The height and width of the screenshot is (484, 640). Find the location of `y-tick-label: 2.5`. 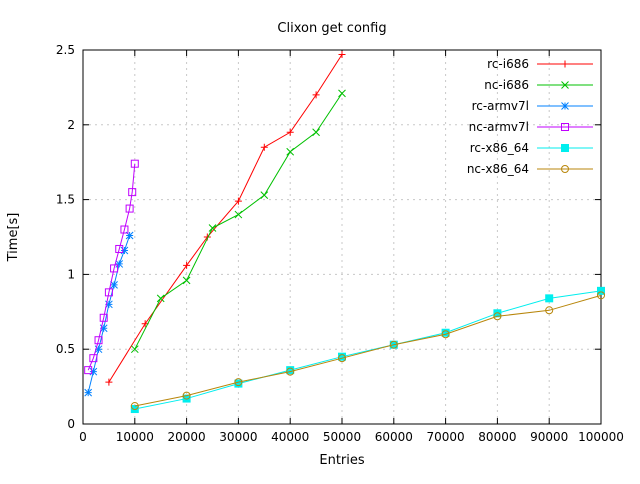

y-tick-label: 2.5 is located at coordinates (65, 50).